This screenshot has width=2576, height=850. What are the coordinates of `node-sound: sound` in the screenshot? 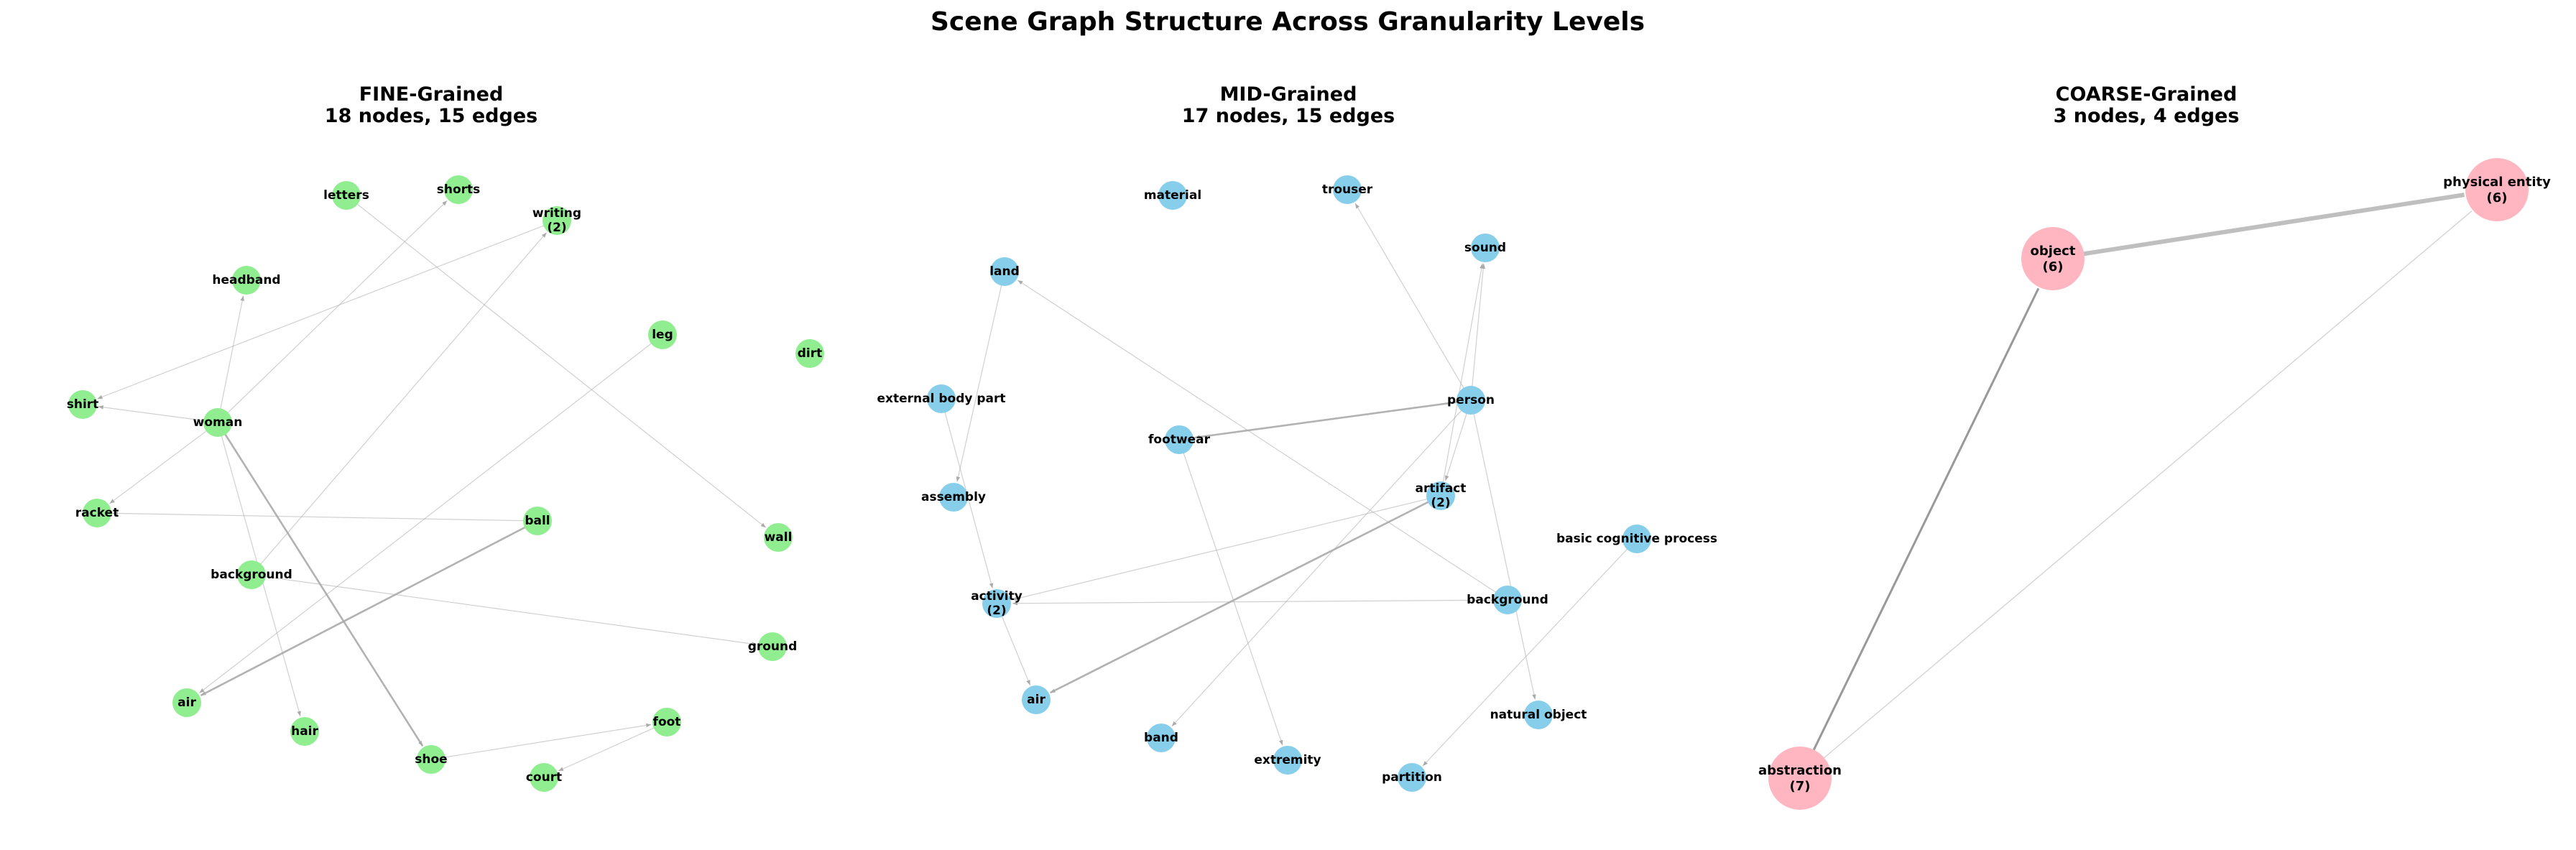 It's located at (1485, 248).